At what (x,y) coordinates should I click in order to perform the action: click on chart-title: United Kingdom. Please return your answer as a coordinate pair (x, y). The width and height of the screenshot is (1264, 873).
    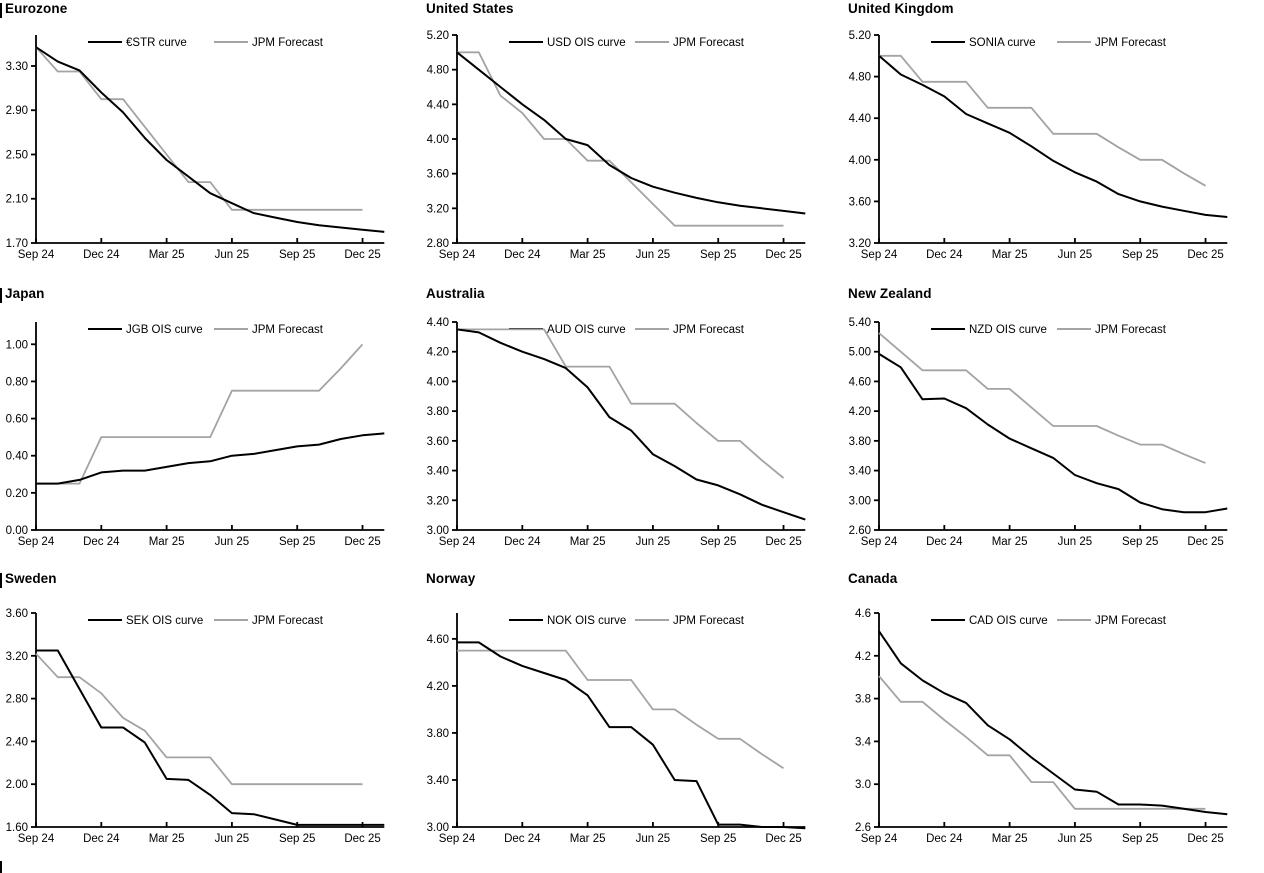
    Looking at the image, I should click on (901, 8).